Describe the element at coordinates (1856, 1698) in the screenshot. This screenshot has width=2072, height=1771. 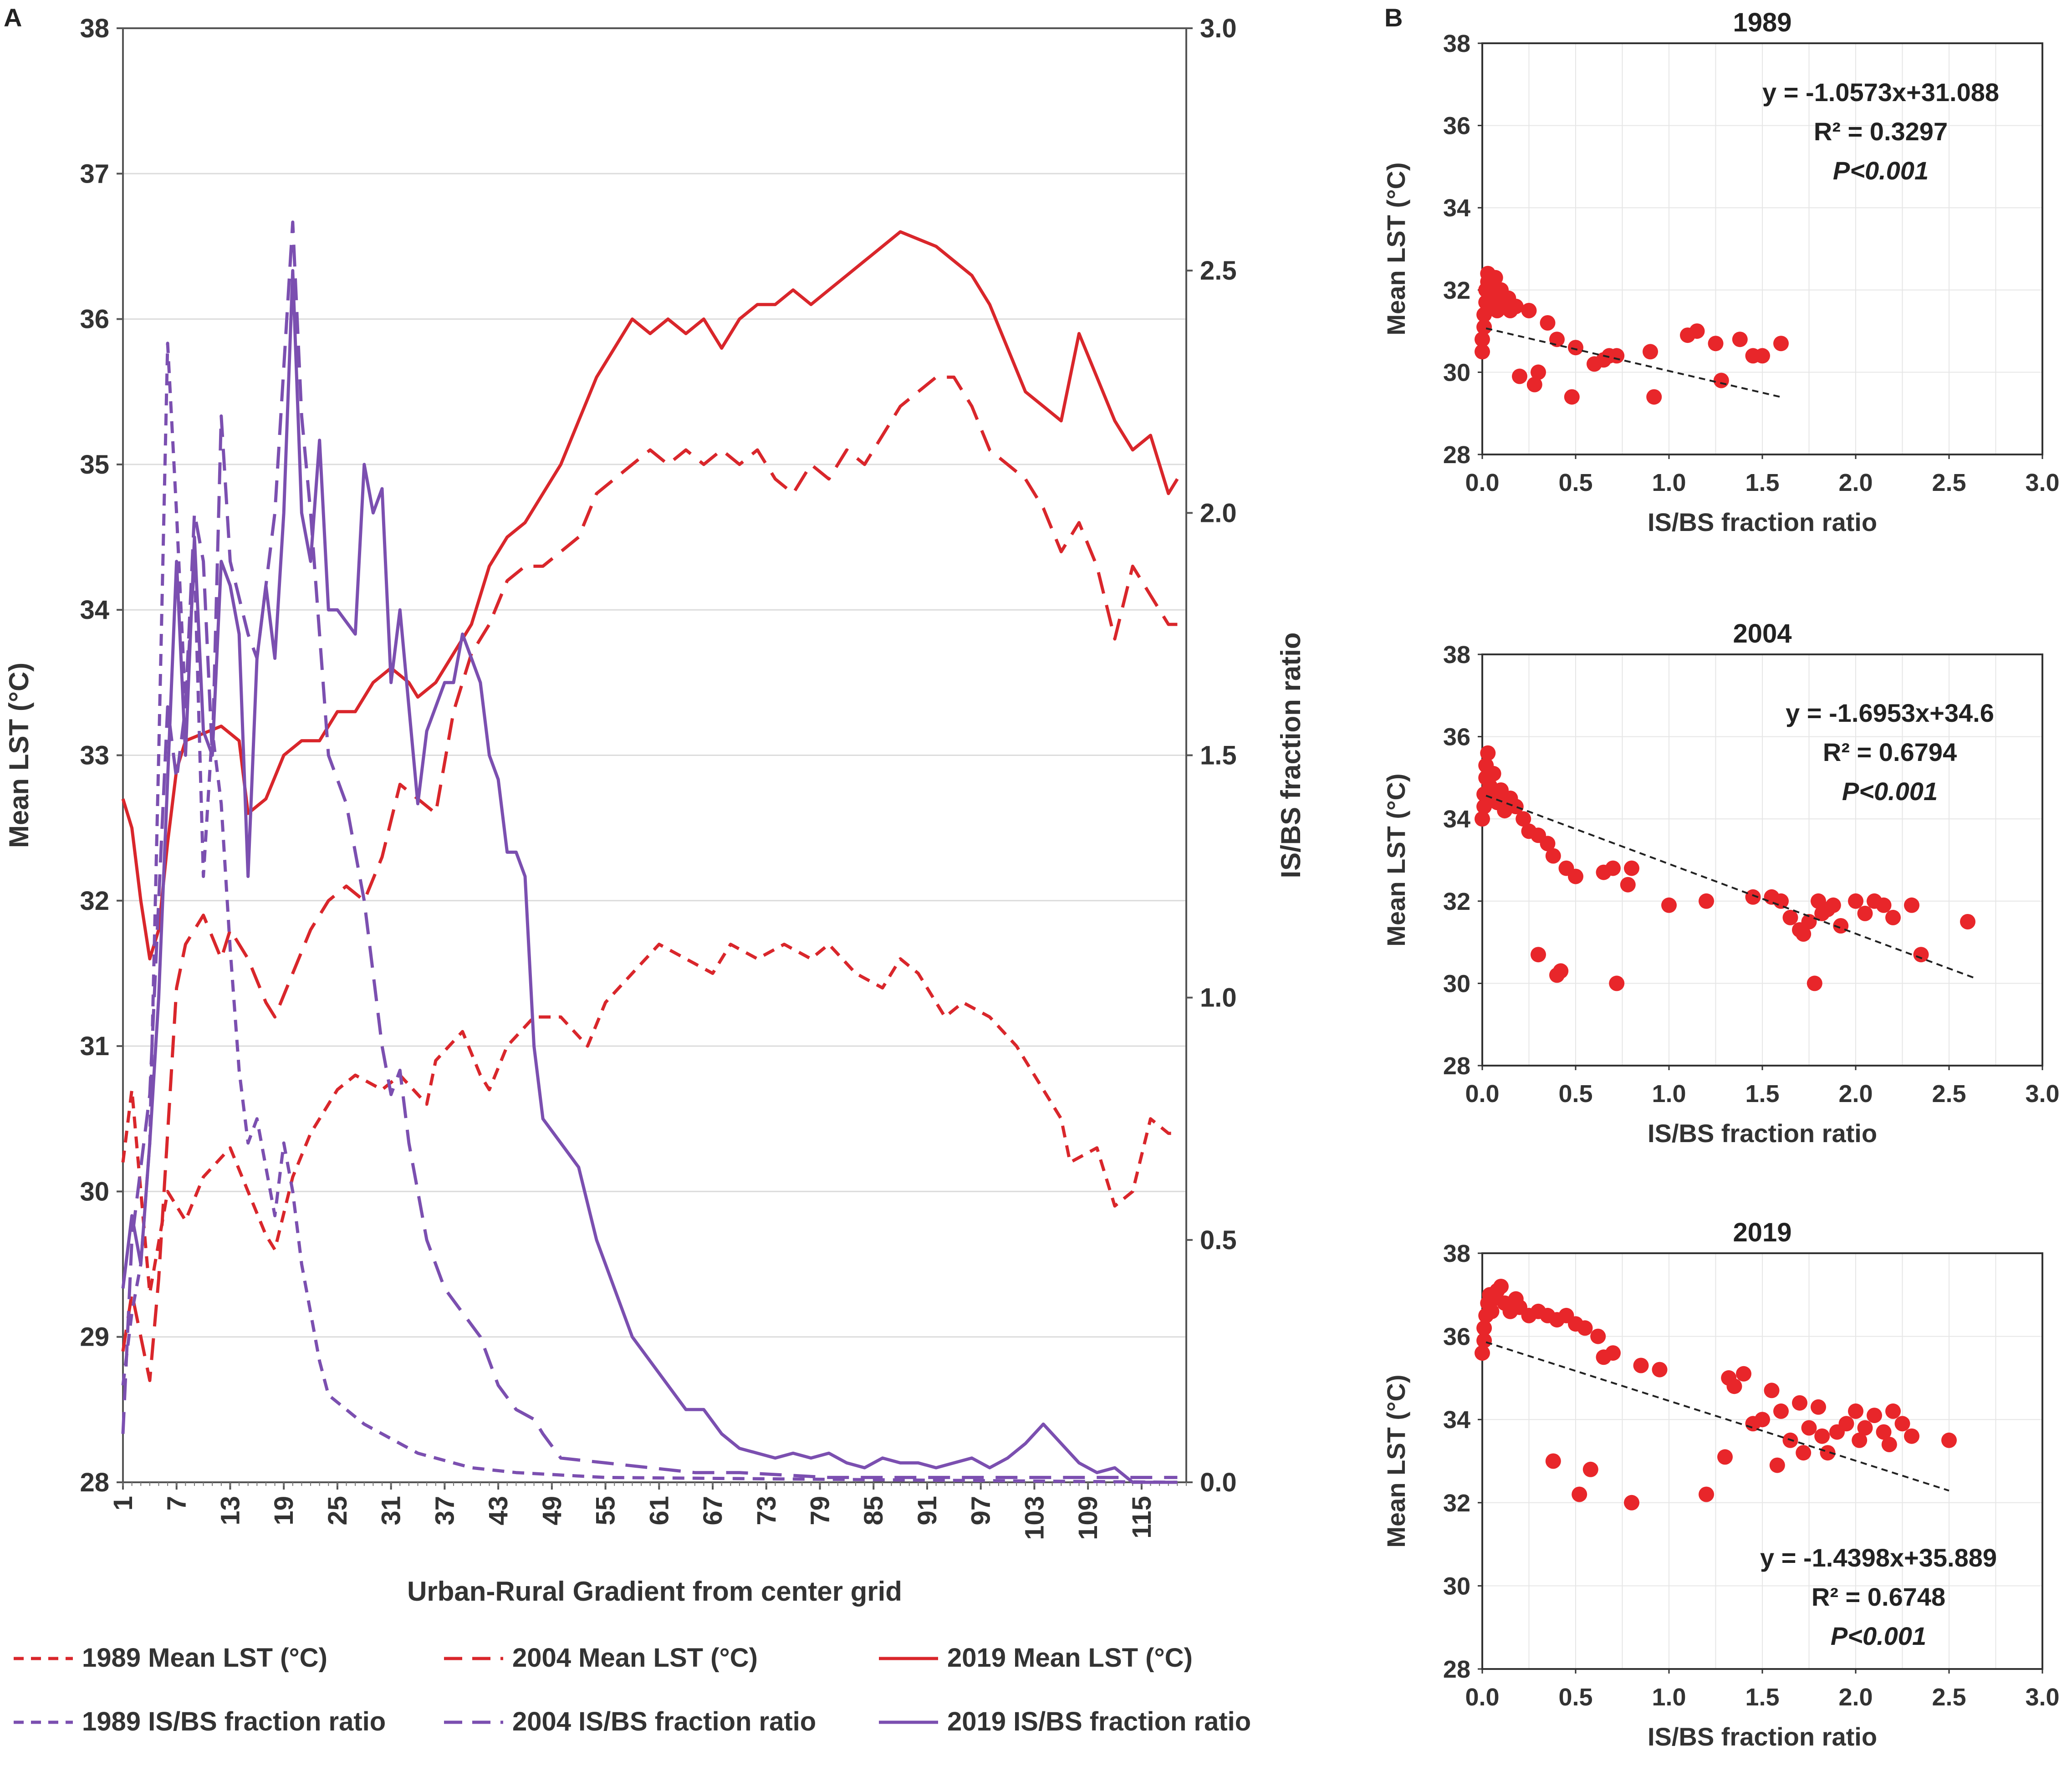
I see `x-tick-label: 2.0` at that location.